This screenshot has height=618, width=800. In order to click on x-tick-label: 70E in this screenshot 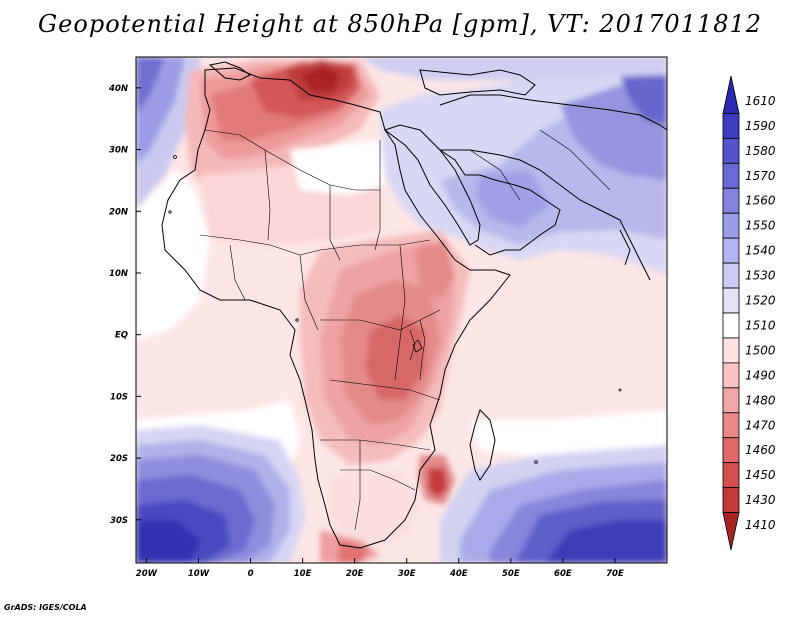, I will do `click(615, 574)`.